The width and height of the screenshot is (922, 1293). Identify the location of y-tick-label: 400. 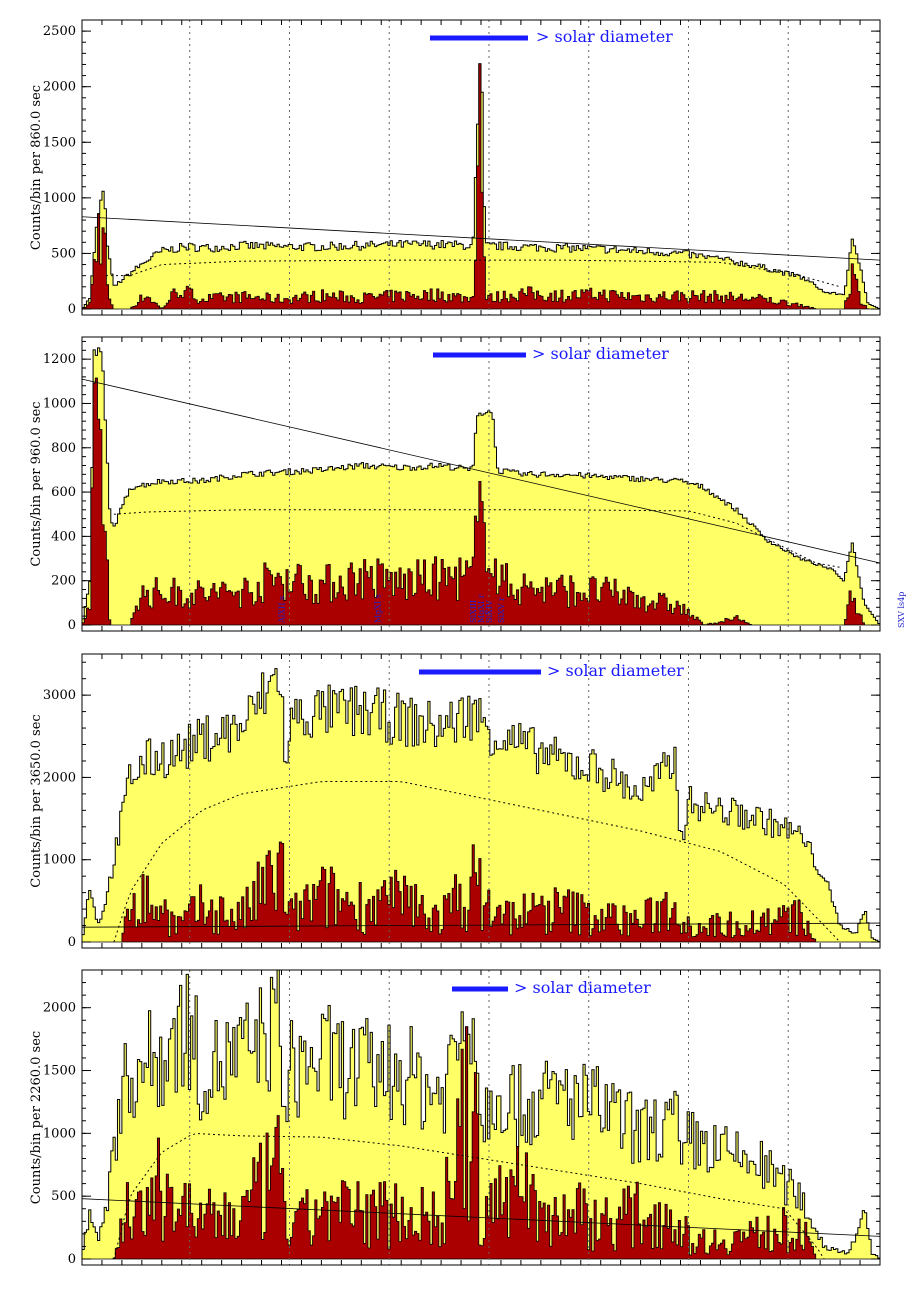
(63, 536).